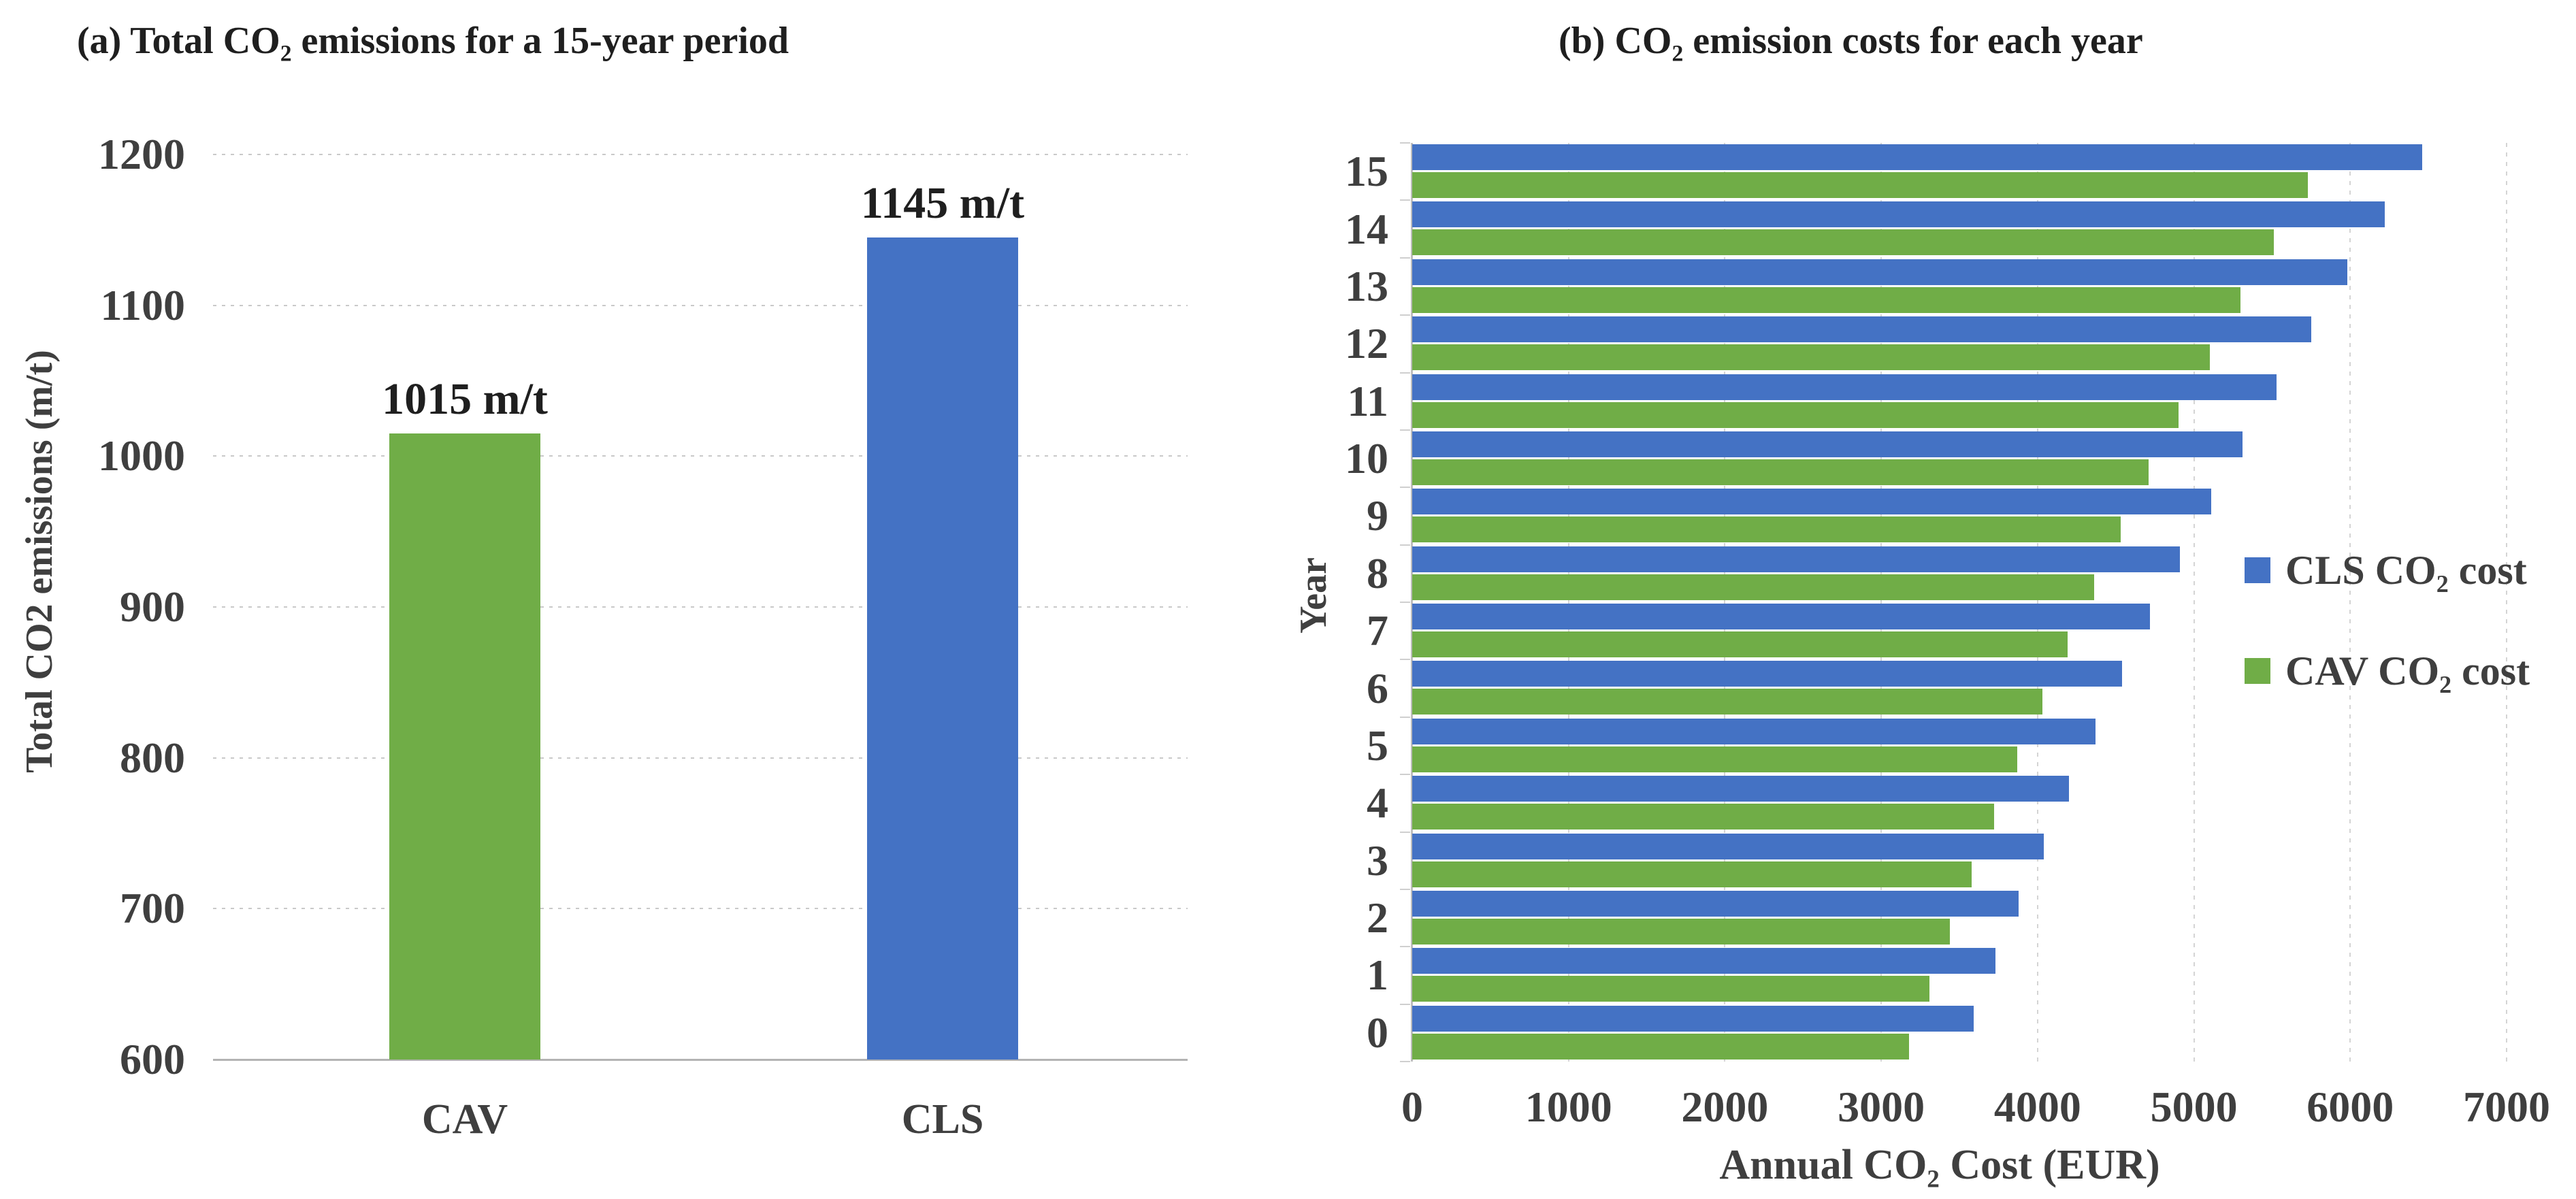 The height and width of the screenshot is (1199, 2576). Describe the element at coordinates (1725, 1107) in the screenshot. I see `x-tick-label: 2000` at that location.